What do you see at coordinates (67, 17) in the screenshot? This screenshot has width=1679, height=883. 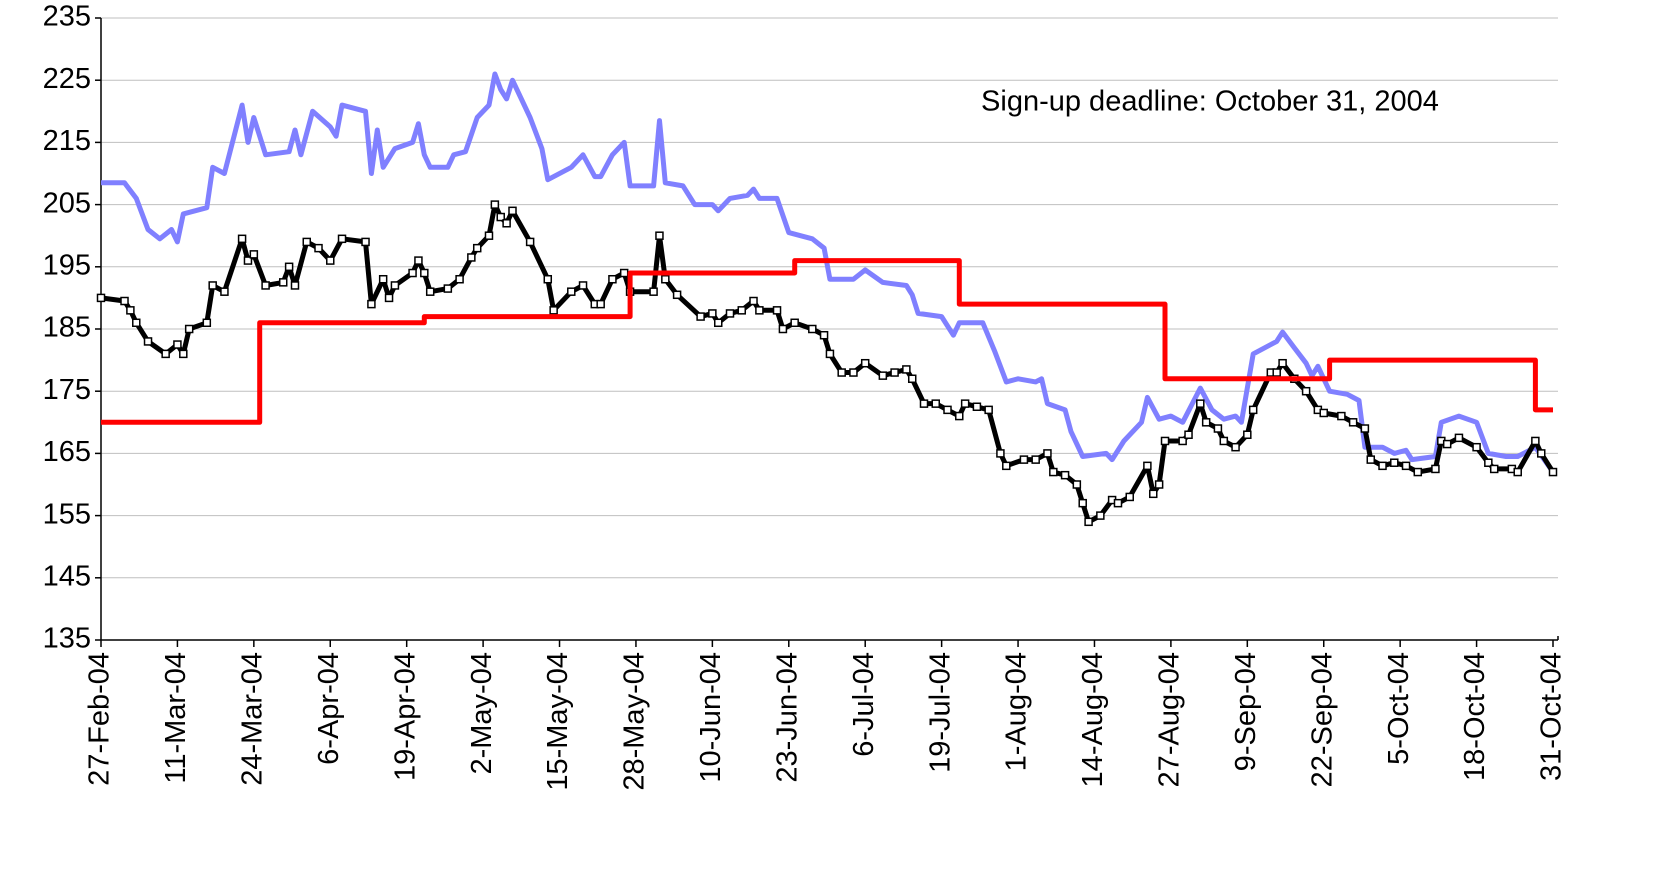 I see `y-tick-label: 235` at bounding box center [67, 17].